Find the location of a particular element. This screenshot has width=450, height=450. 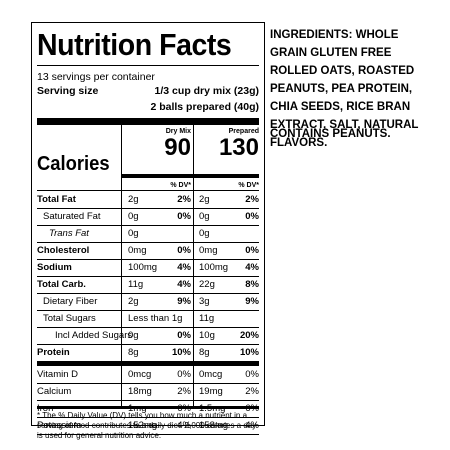

nutrient-row: Total Carb. 11g 4% 22g 8% is located at coordinates (148, 284).